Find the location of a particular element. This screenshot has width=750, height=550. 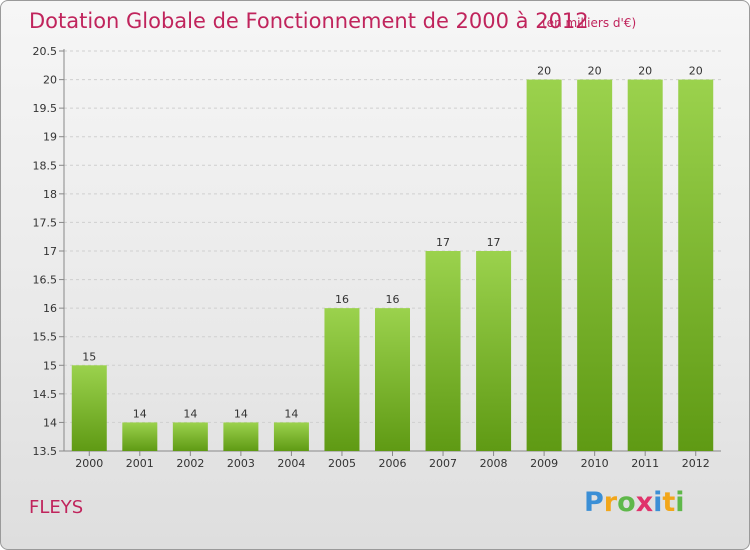

x-tick-label: 2010 is located at coordinates (595, 463).